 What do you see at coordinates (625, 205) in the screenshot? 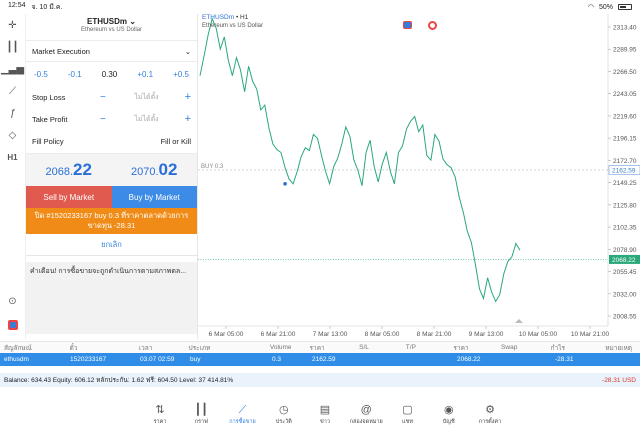
I see `y-tick-label: 2125.80` at bounding box center [625, 205].